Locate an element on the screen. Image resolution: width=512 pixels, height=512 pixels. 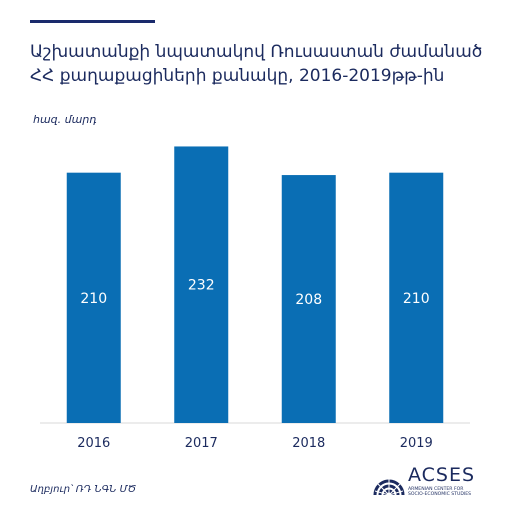
chart-title-line-1: Աշխատանքի նպատակով Ռուսաստան ժամանած is located at coordinates (256, 52).